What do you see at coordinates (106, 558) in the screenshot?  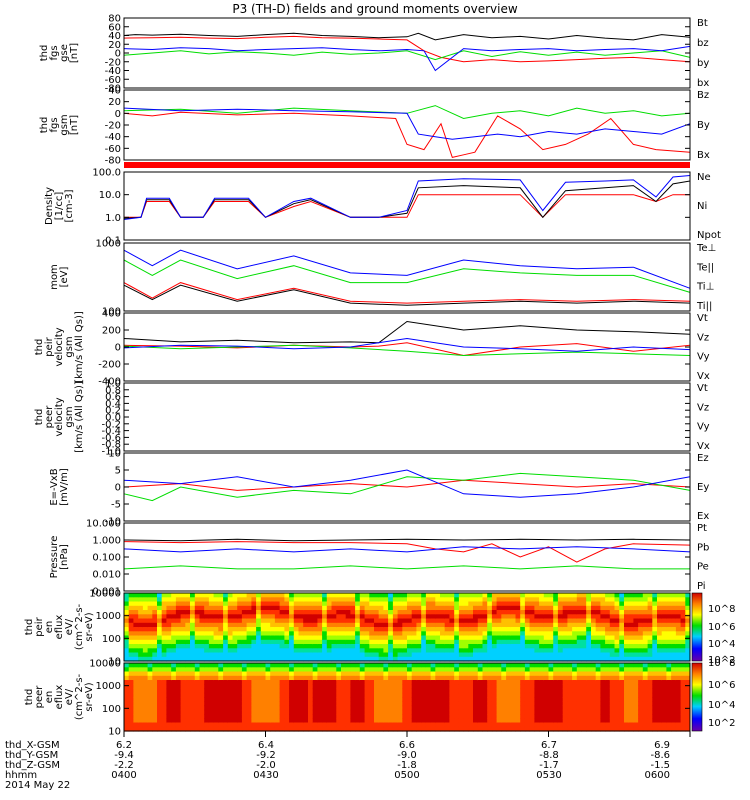 I see `tick-label: 0.100` at bounding box center [106, 558].